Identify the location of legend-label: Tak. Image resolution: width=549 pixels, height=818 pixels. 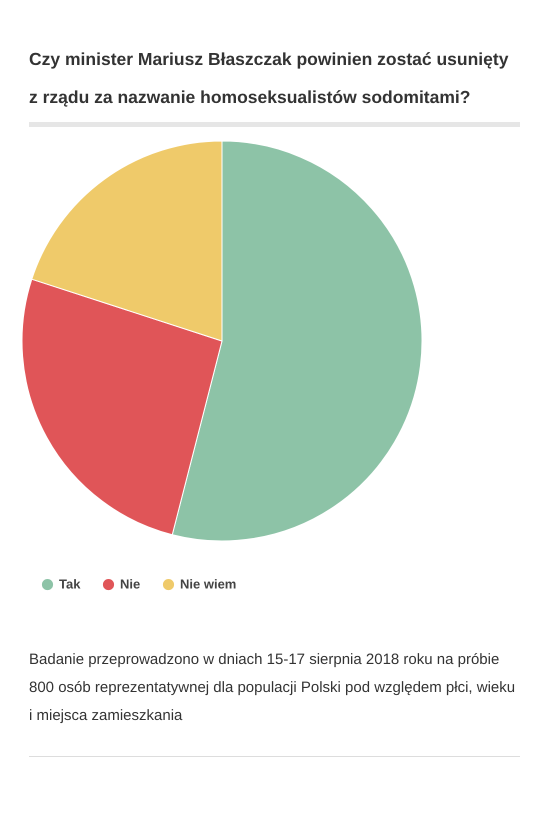
(70, 584).